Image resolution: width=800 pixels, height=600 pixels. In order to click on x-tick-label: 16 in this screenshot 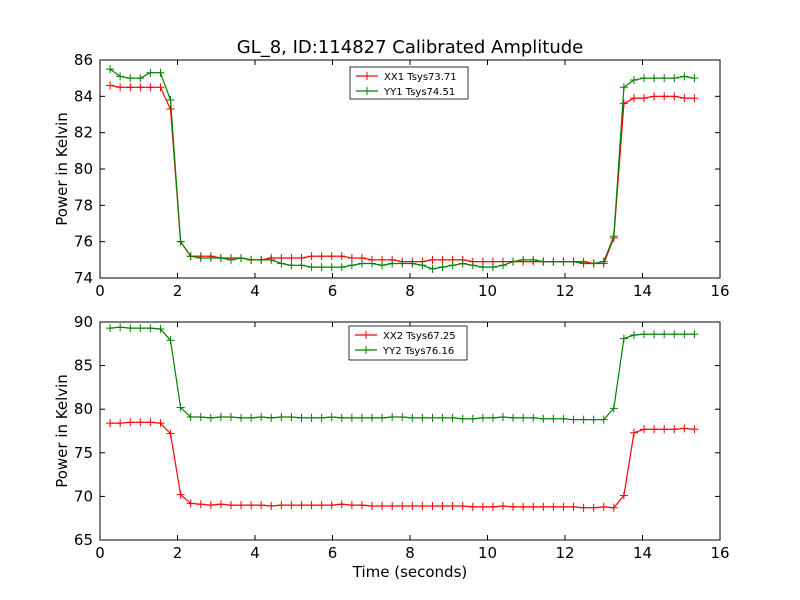, I will do `click(719, 553)`.